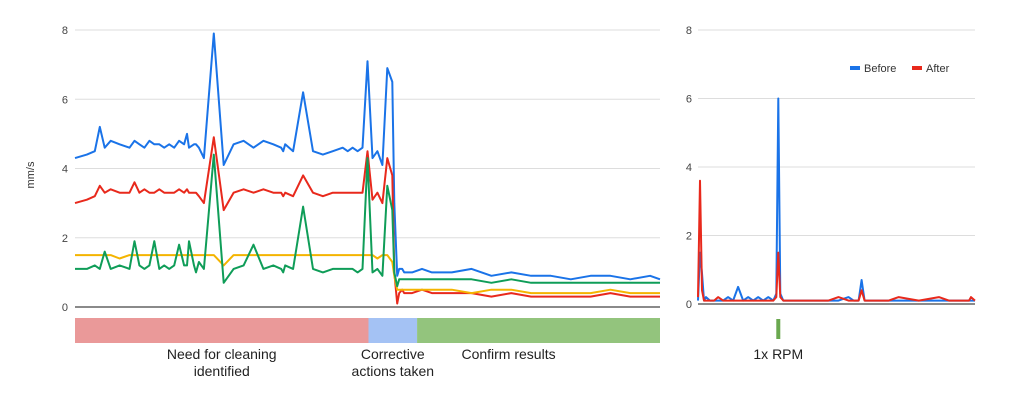  I want to click on left-chart-y-ticks: 0 2 4 6 8, so click(65, 169).